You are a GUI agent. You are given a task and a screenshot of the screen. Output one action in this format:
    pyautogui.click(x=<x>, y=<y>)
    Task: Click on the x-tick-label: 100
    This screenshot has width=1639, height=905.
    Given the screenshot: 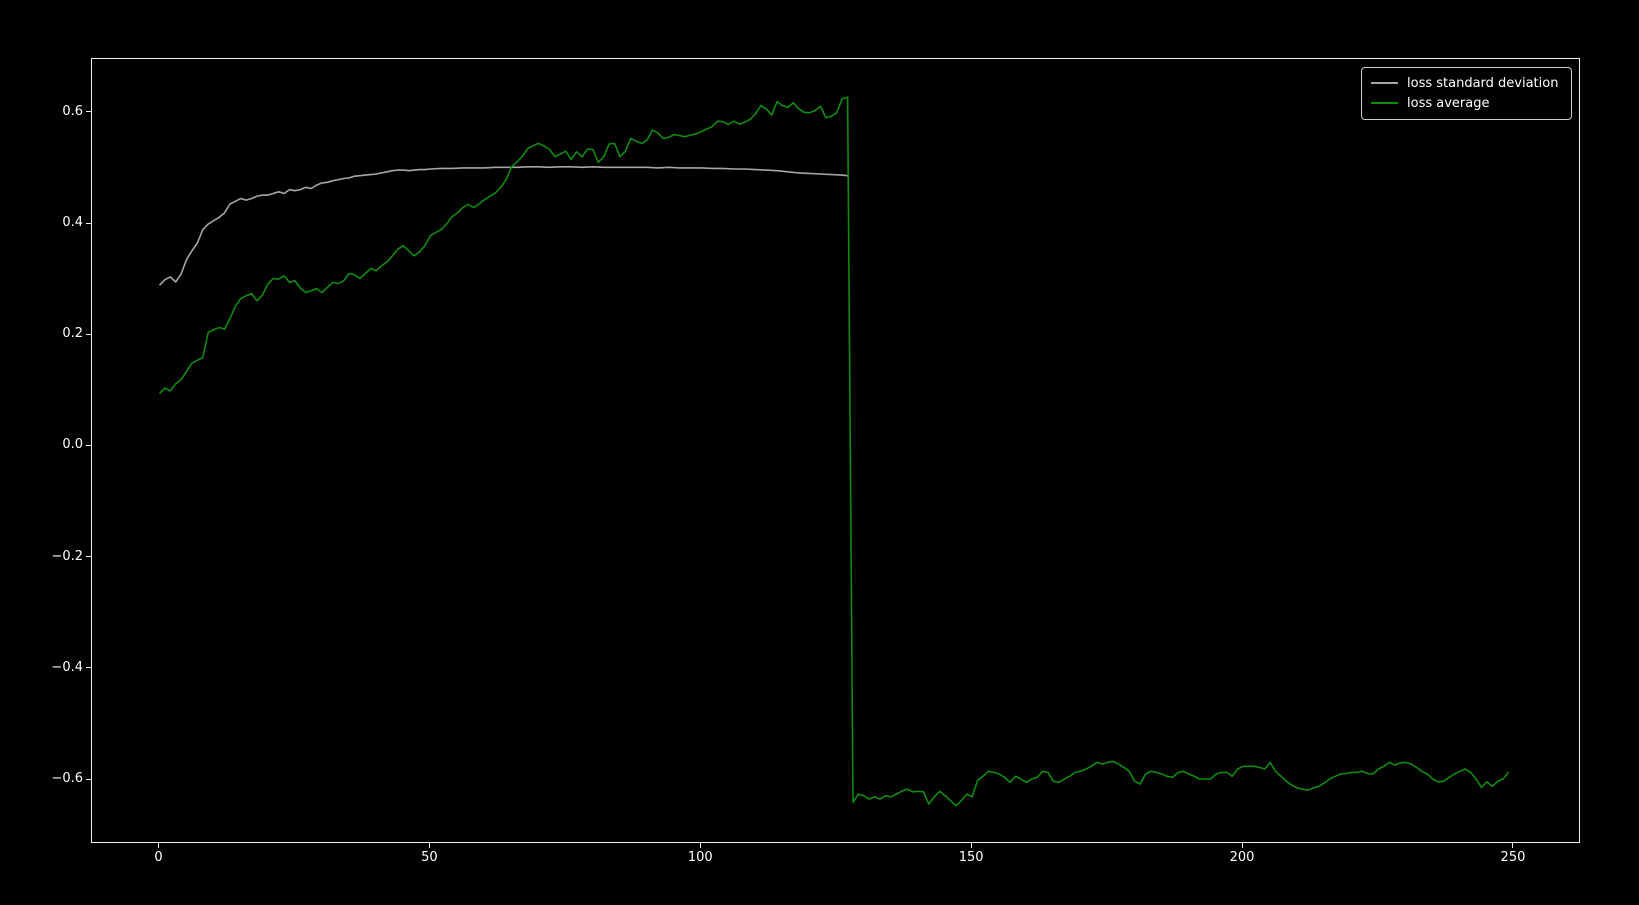 What is the action you would take?
    pyautogui.click(x=700, y=857)
    